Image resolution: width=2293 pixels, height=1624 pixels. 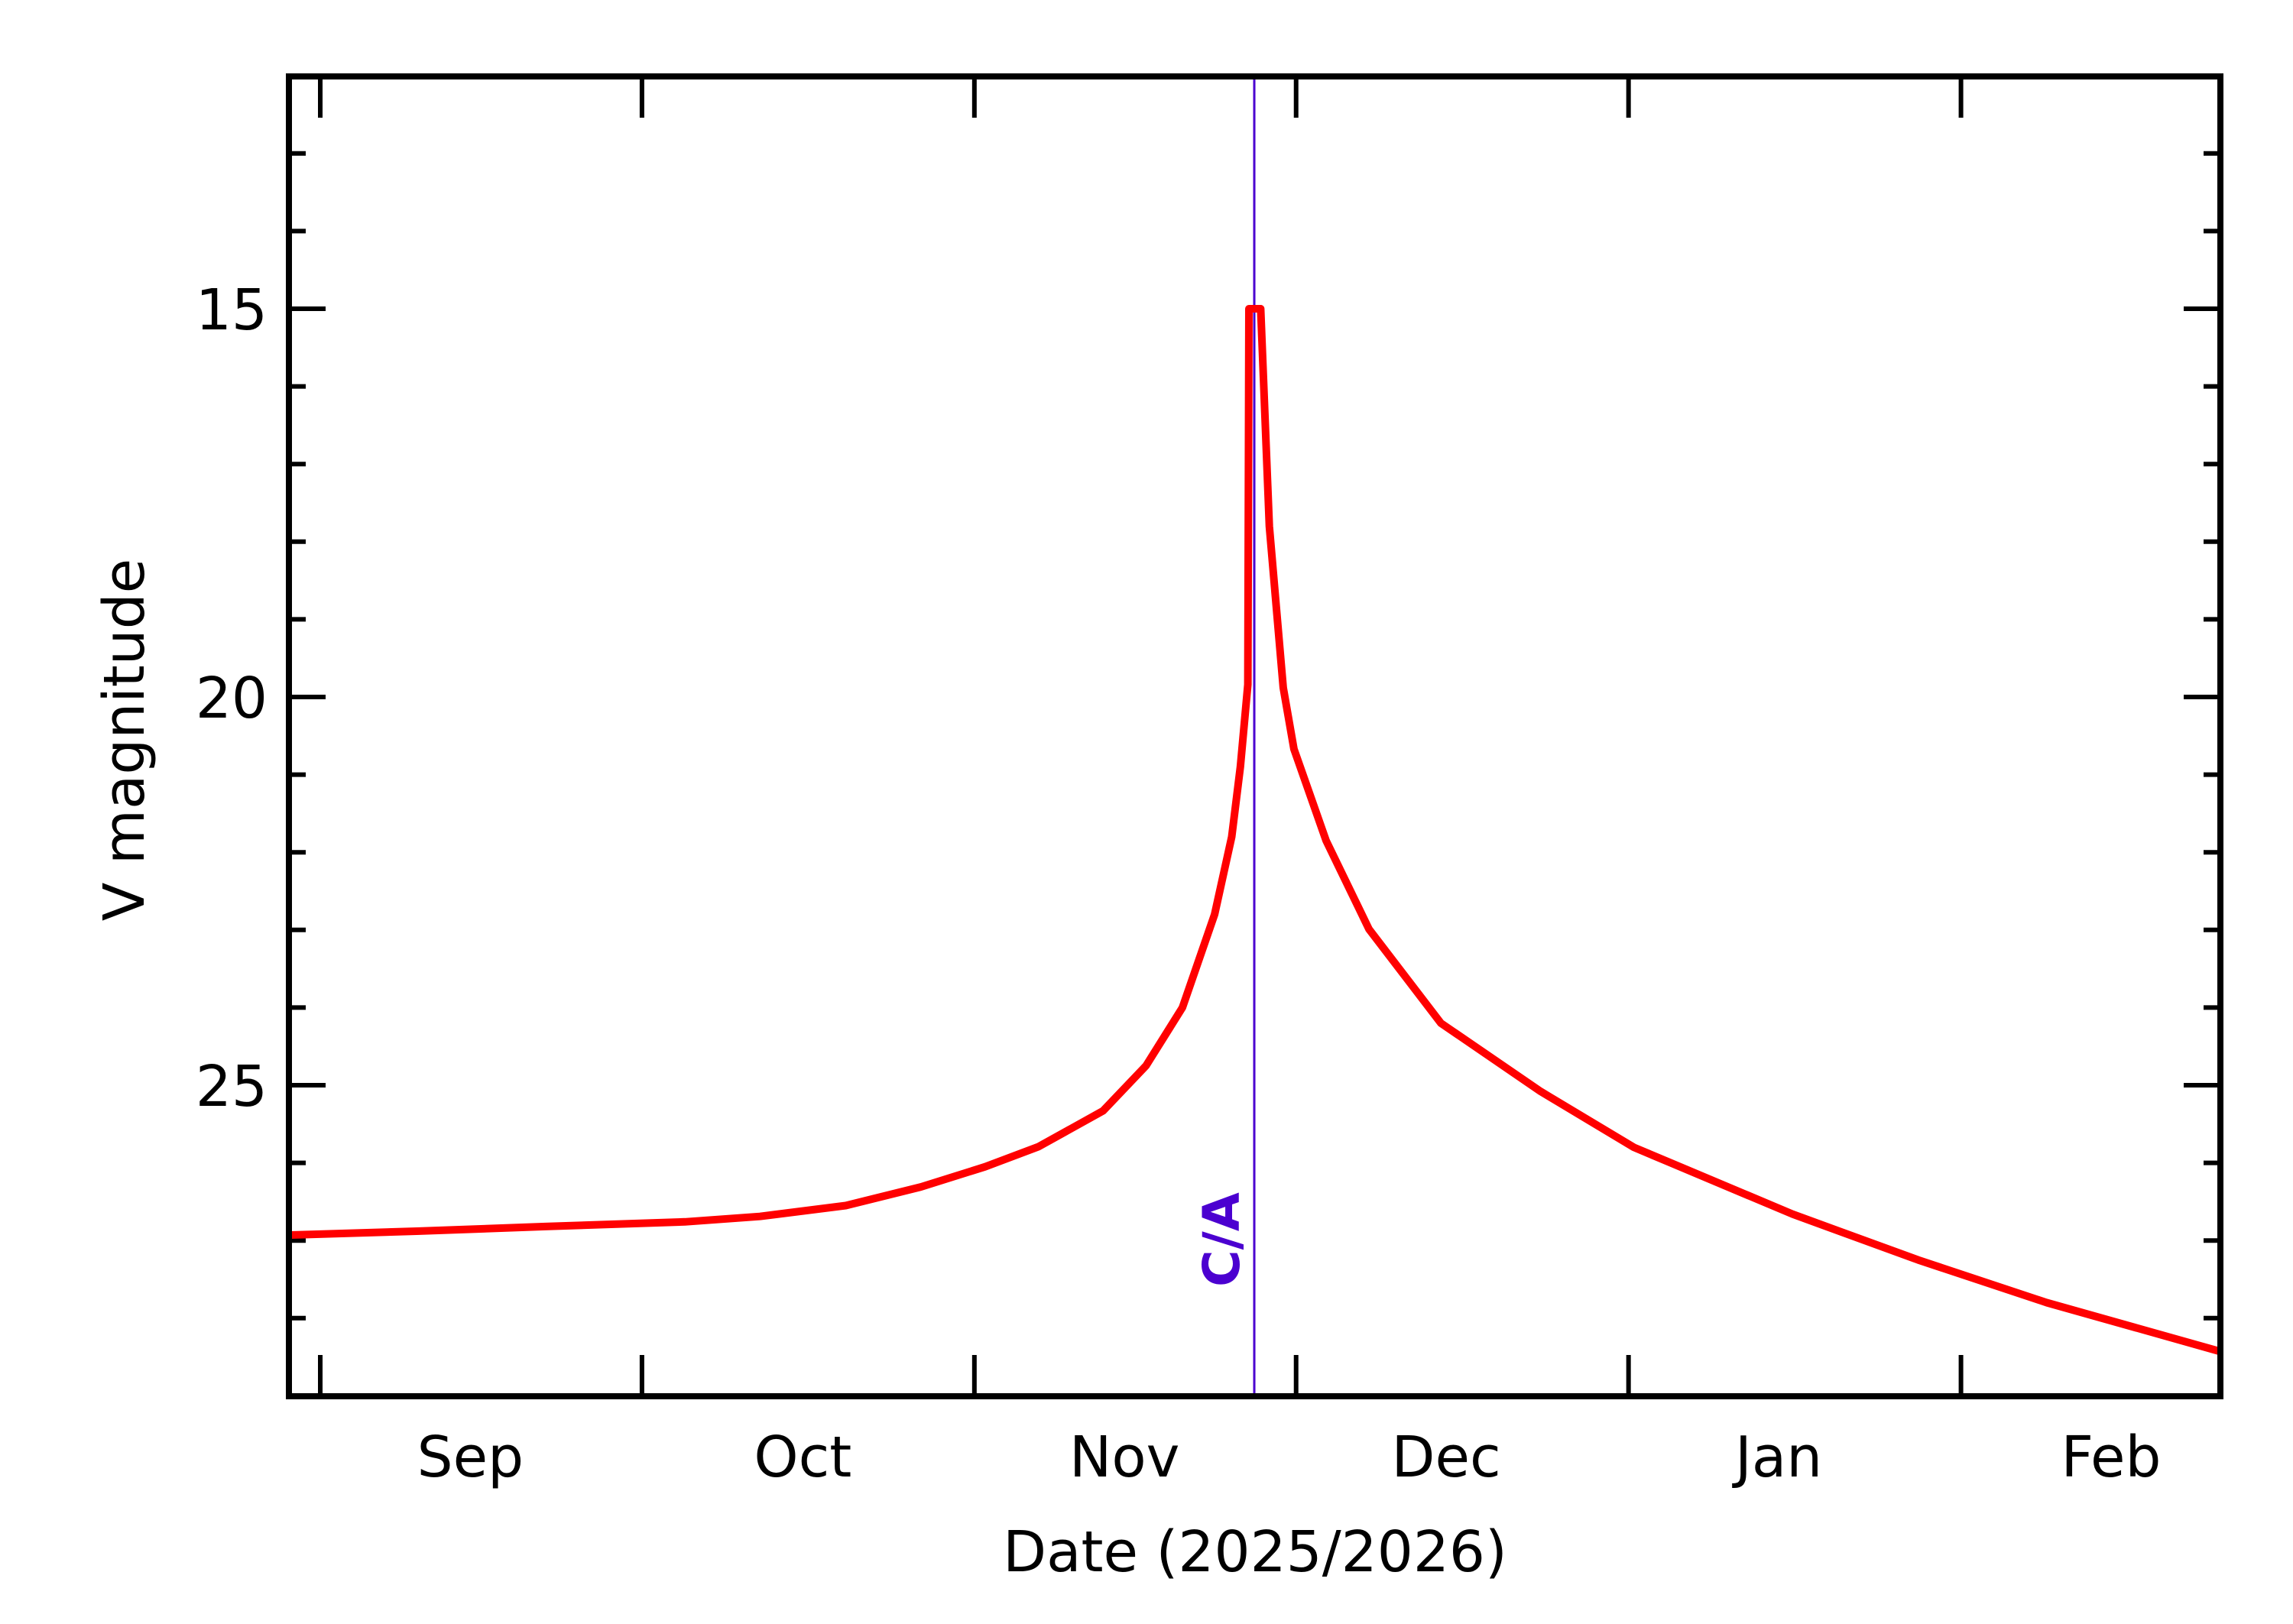 I want to click on y-axis-title: V magnitude, so click(x=124, y=740).